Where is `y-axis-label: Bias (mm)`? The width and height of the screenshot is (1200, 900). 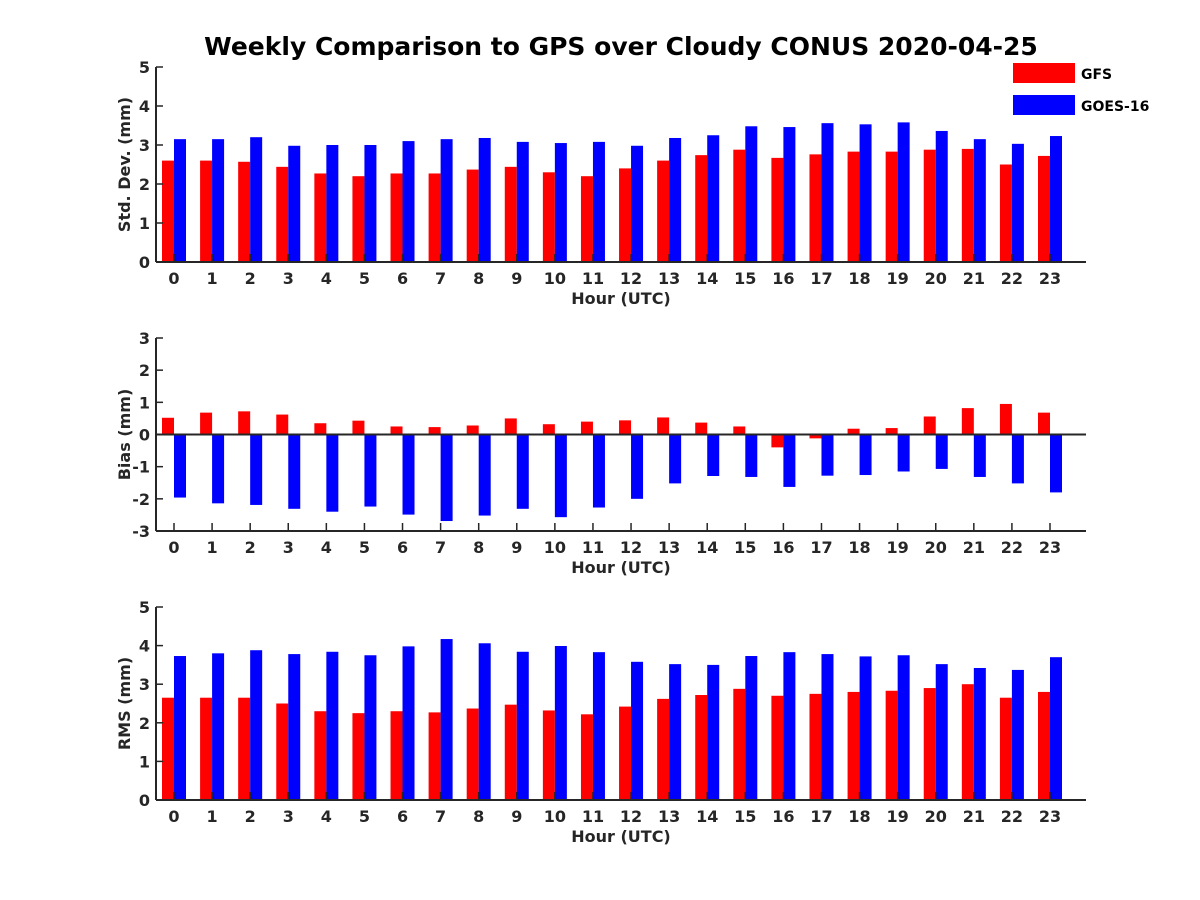 y-axis-label: Bias (mm) is located at coordinates (124, 435).